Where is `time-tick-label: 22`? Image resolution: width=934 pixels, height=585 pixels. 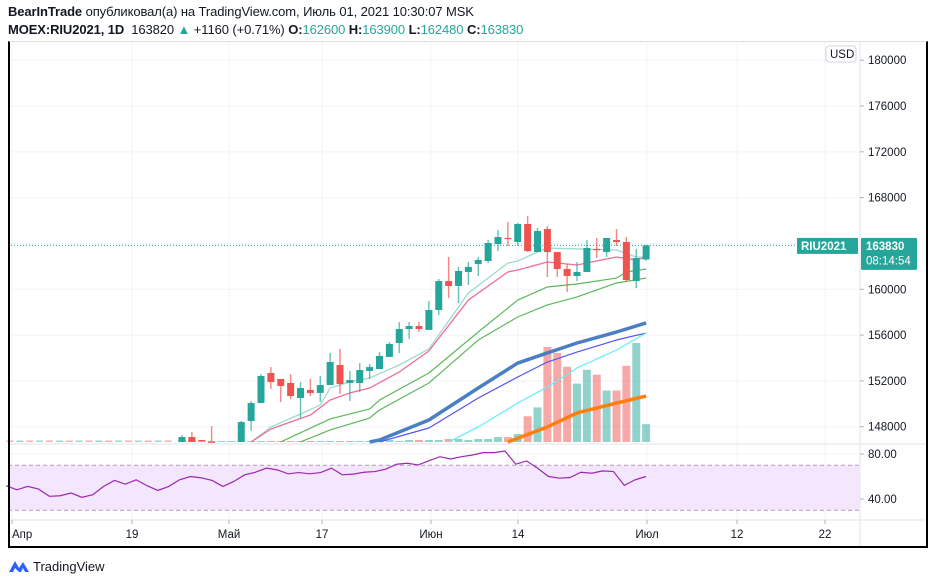
time-tick-label: 22 is located at coordinates (825, 535).